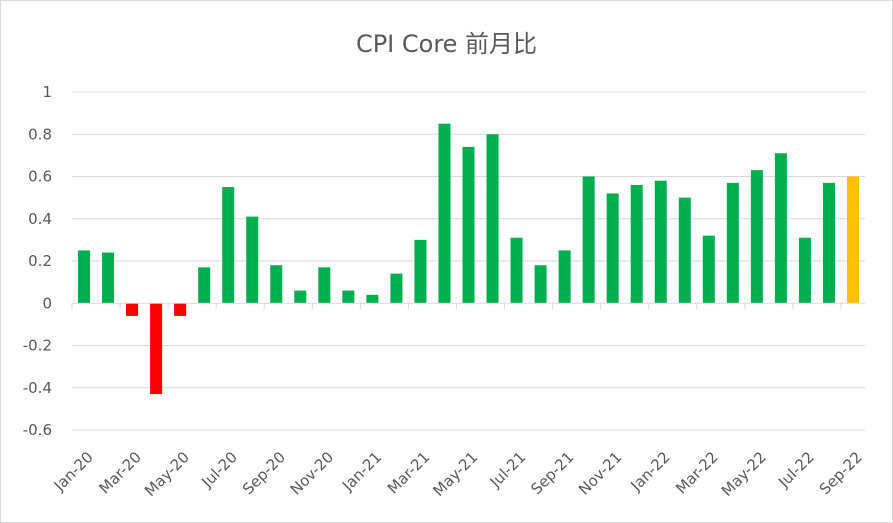 Image resolution: width=893 pixels, height=523 pixels. I want to click on x-tick-label: Sep-22, so click(841, 473).